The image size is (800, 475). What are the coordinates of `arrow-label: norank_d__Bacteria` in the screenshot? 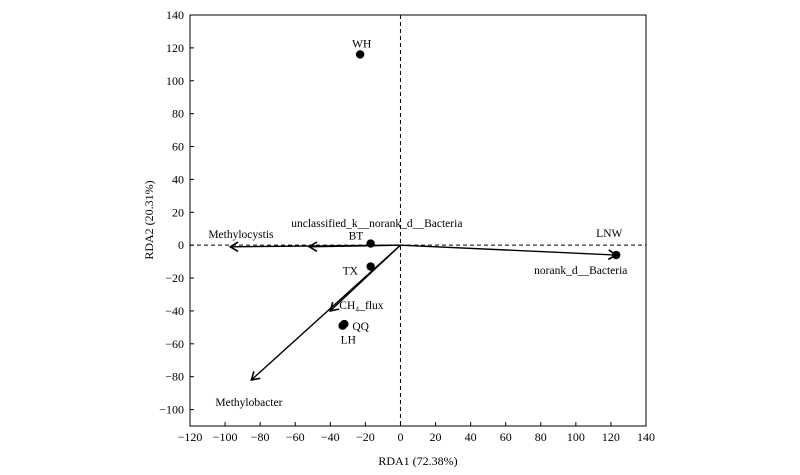 It's located at (580, 271).